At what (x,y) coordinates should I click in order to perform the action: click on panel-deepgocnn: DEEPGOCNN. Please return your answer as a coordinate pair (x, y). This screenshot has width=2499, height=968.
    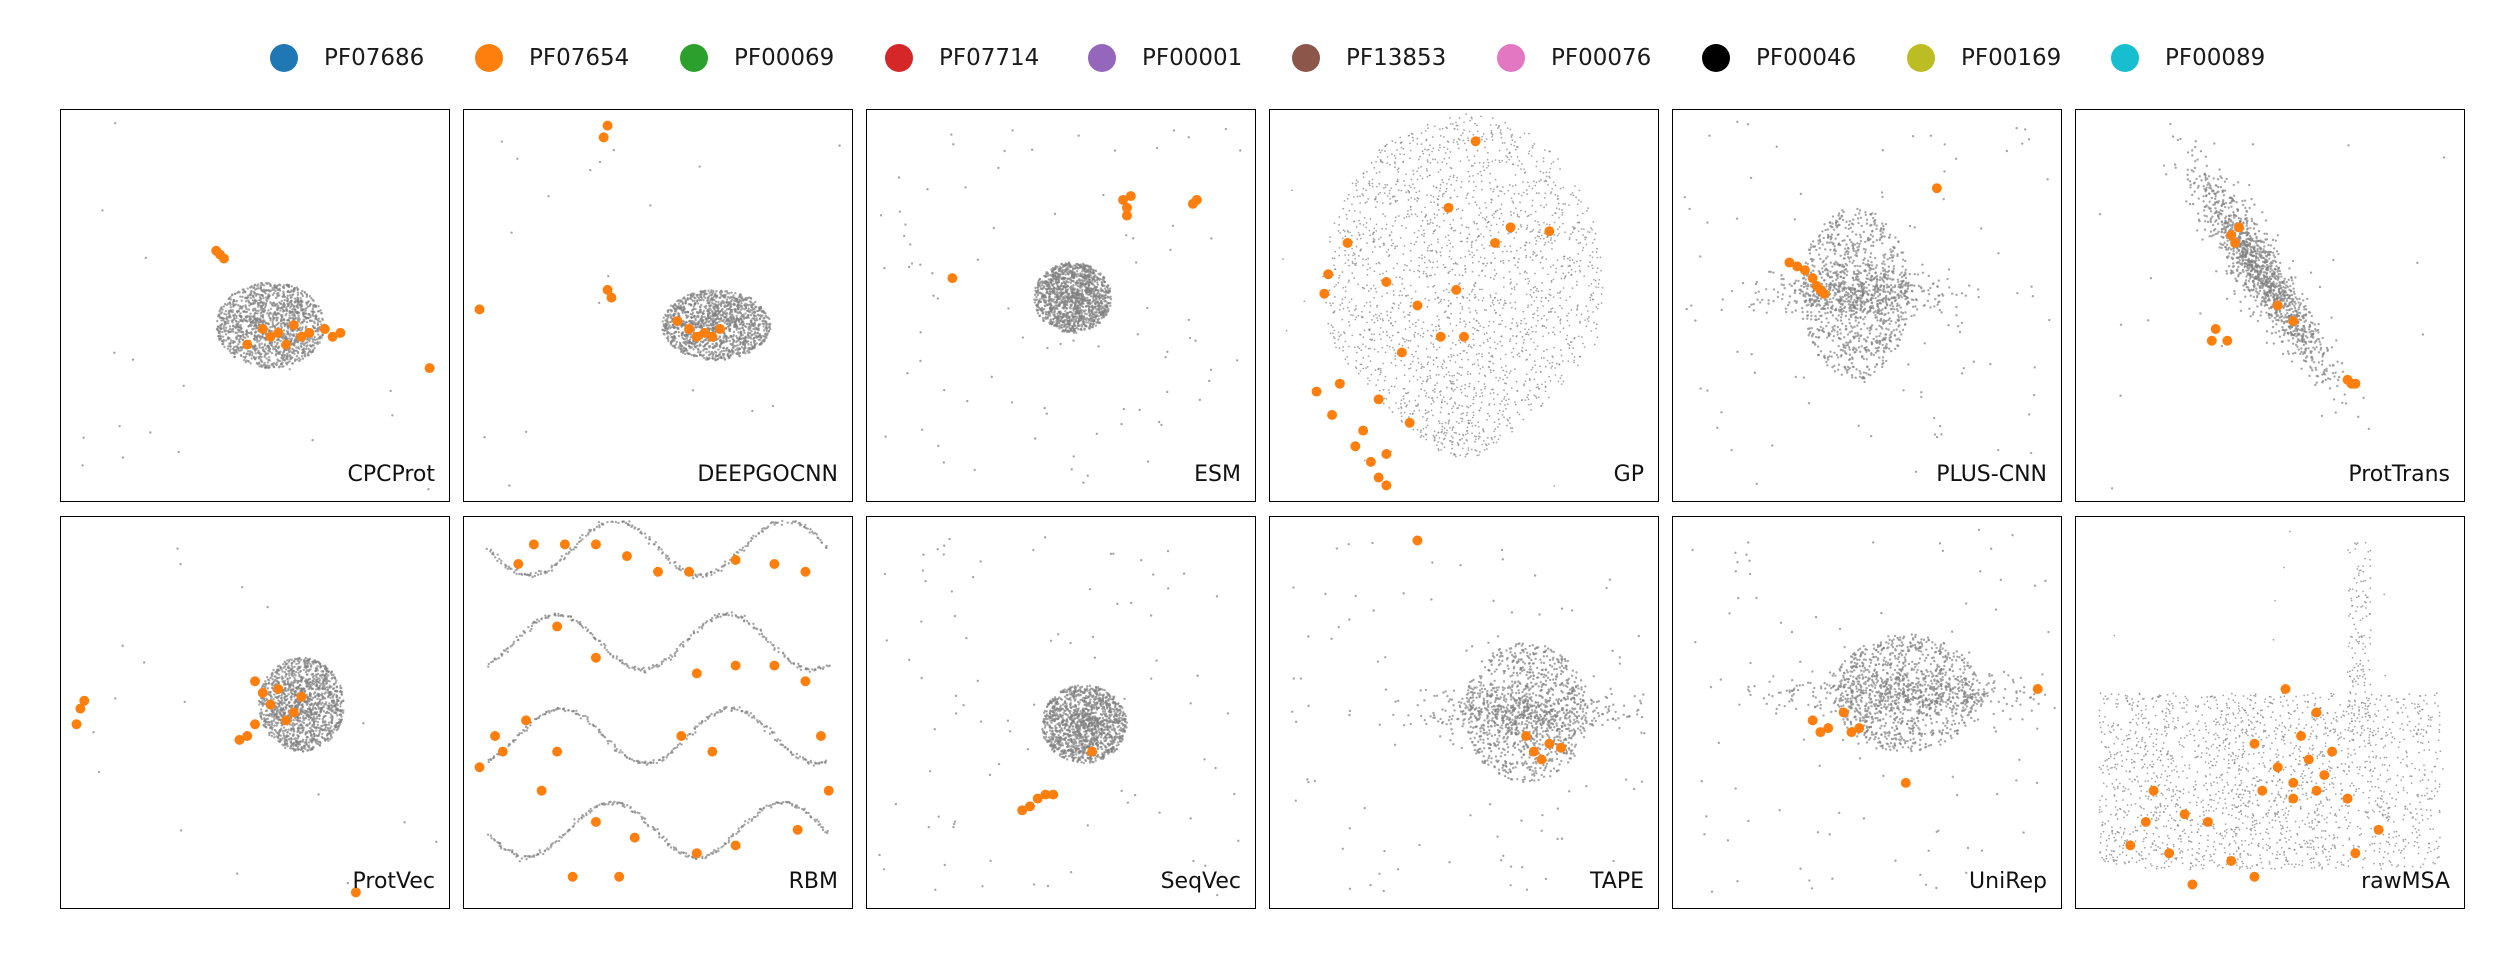
    Looking at the image, I should click on (658, 305).